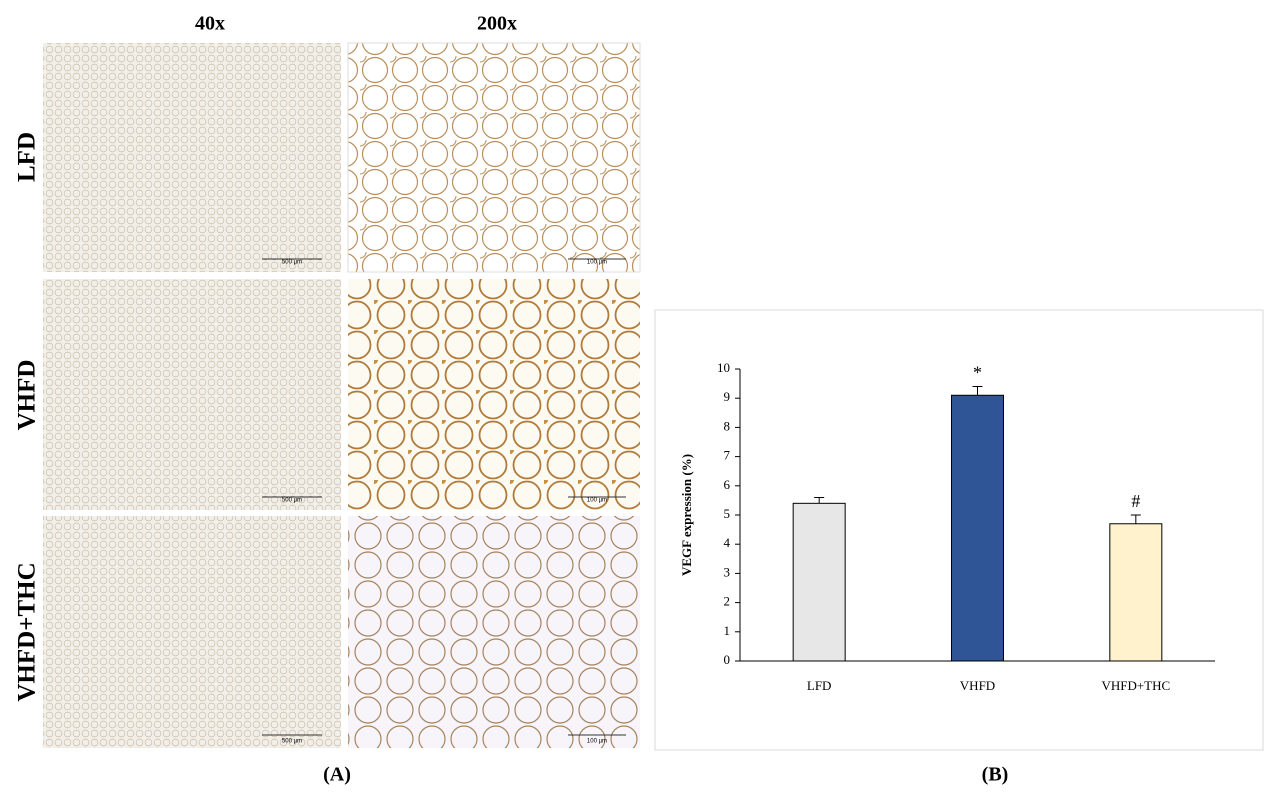 The image size is (1280, 795). I want to click on y-tick-label: 4, so click(727, 542).